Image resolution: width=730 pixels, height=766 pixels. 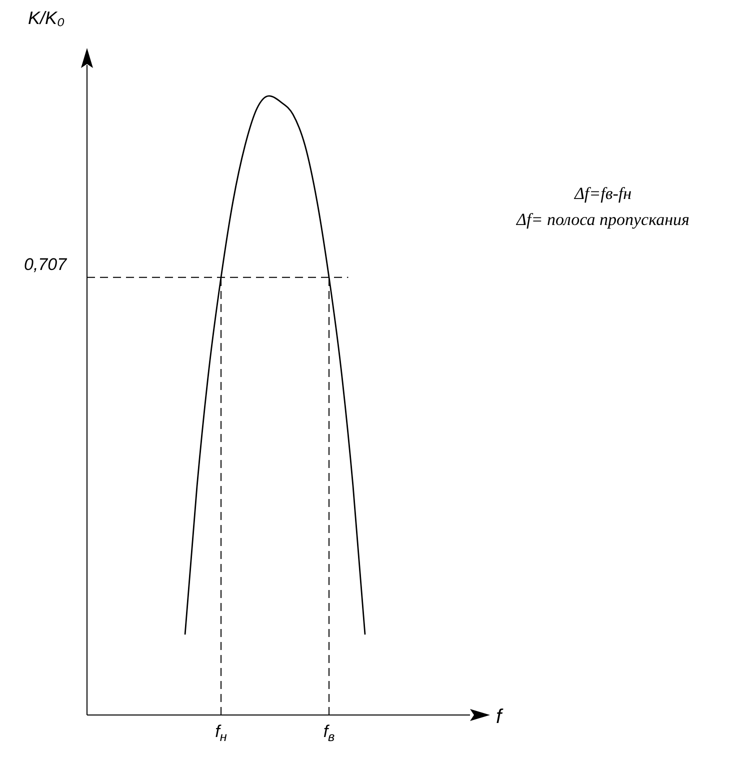 What do you see at coordinates (603, 194) in the screenshot?
I see `text: Δf=fв-fн` at bounding box center [603, 194].